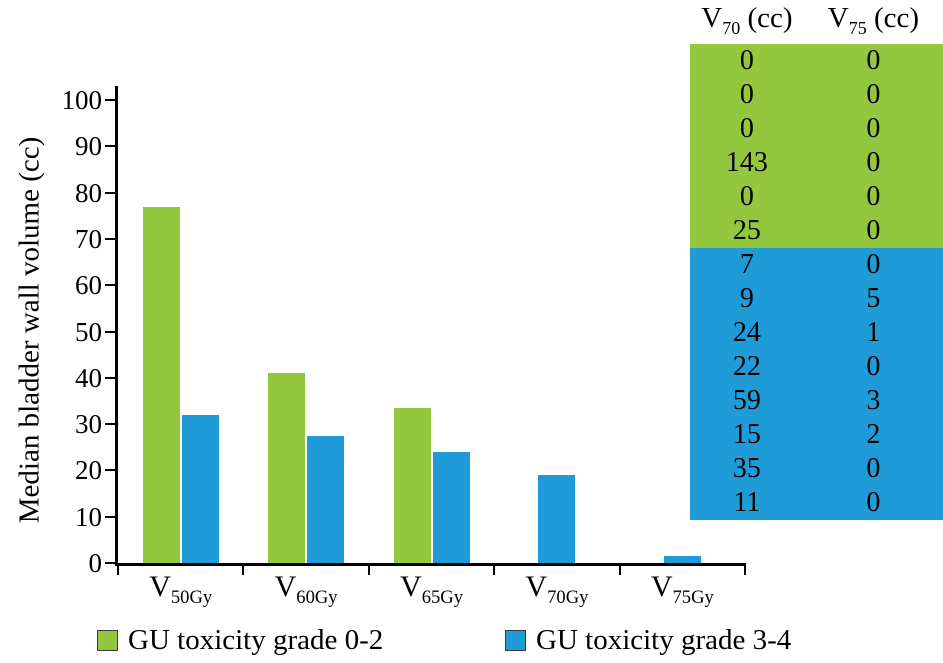 Image resolution: width=943 pixels, height=663 pixels. What do you see at coordinates (816, 231) in the screenshot?
I see `table-row: 25 0` at bounding box center [816, 231].